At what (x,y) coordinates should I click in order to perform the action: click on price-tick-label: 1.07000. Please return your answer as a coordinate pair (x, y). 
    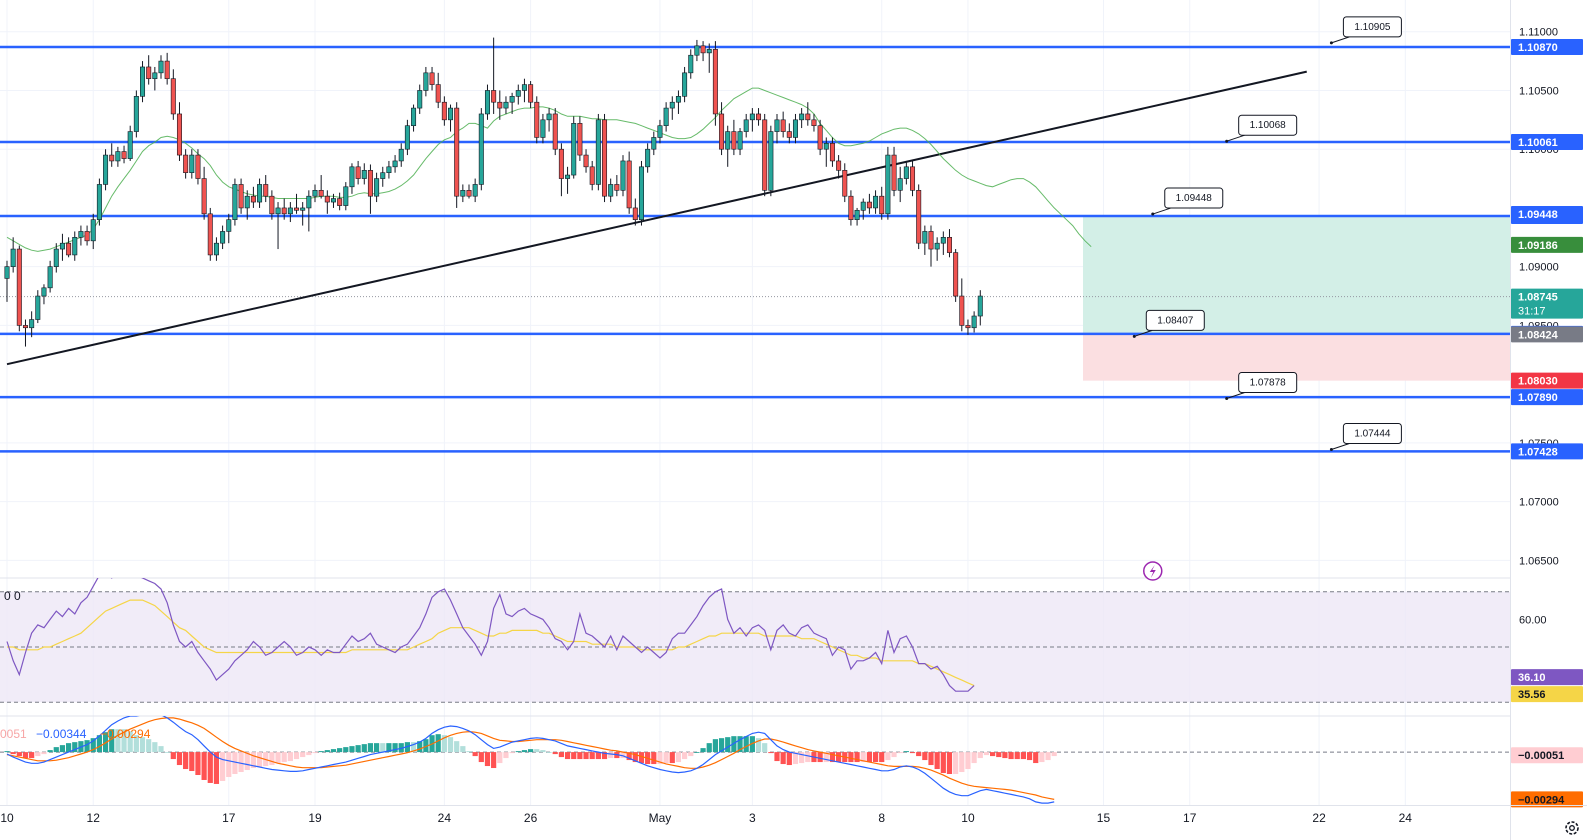
    Looking at the image, I should click on (1539, 503).